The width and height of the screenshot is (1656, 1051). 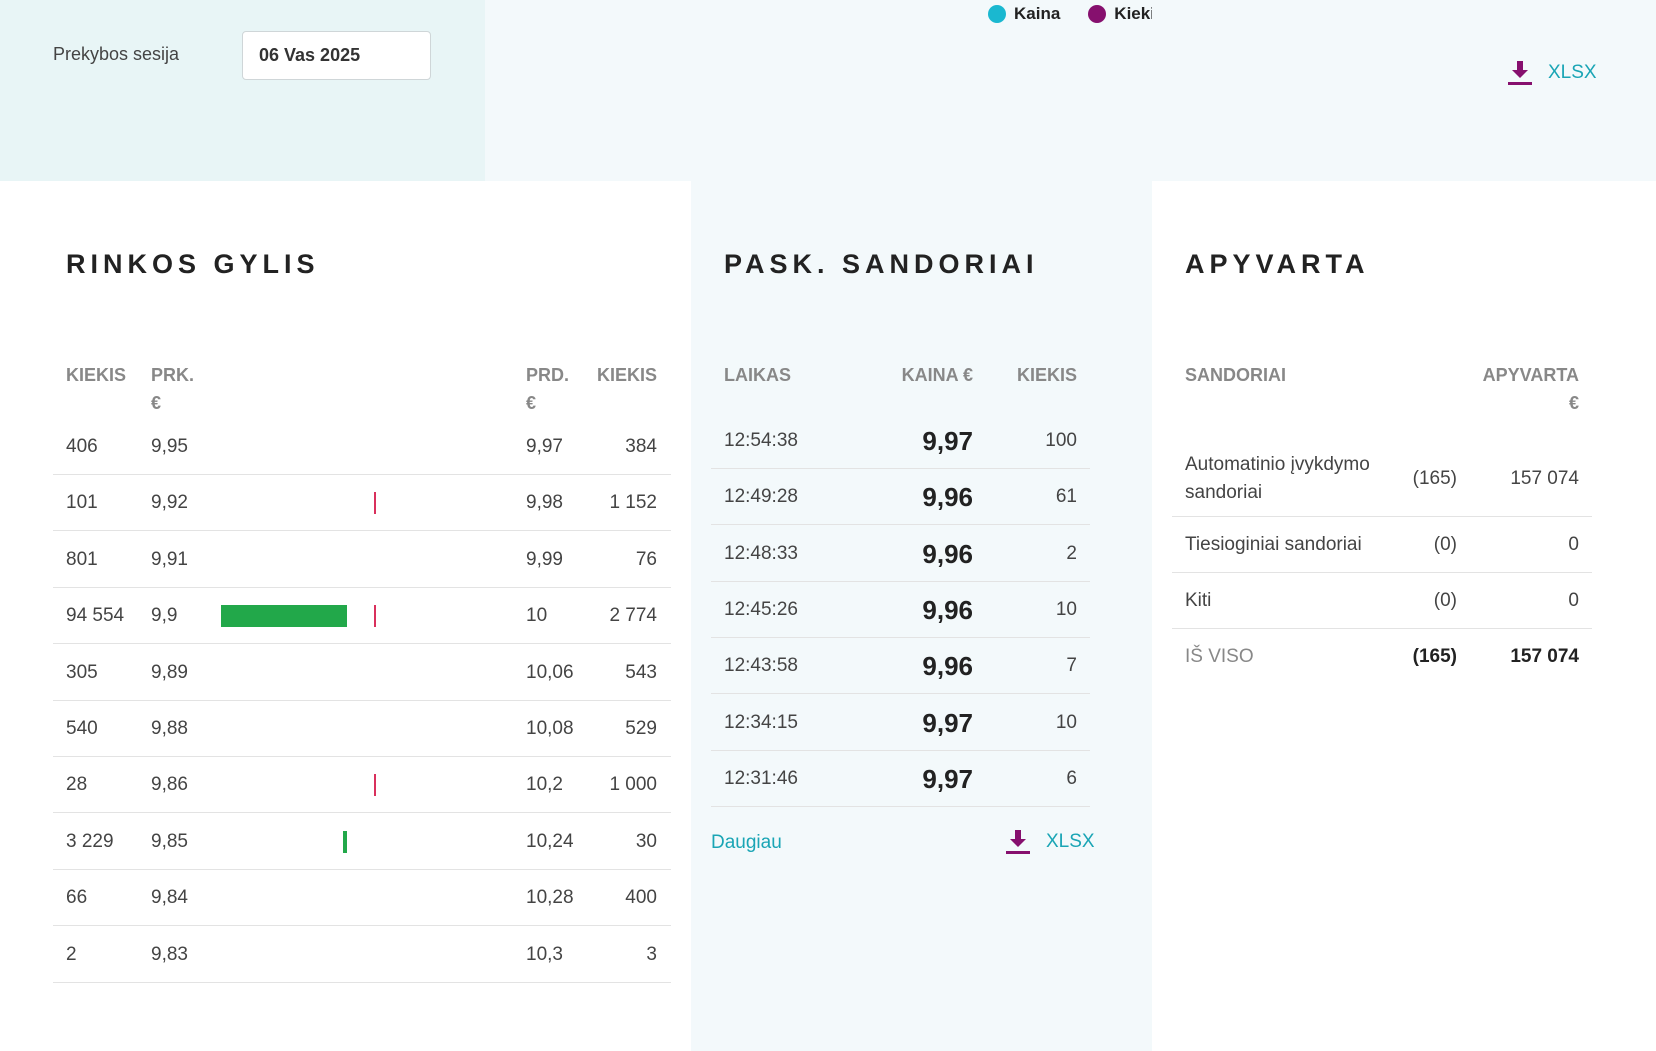 What do you see at coordinates (82, 503) in the screenshot?
I see `depth-bid-qty: 101` at bounding box center [82, 503].